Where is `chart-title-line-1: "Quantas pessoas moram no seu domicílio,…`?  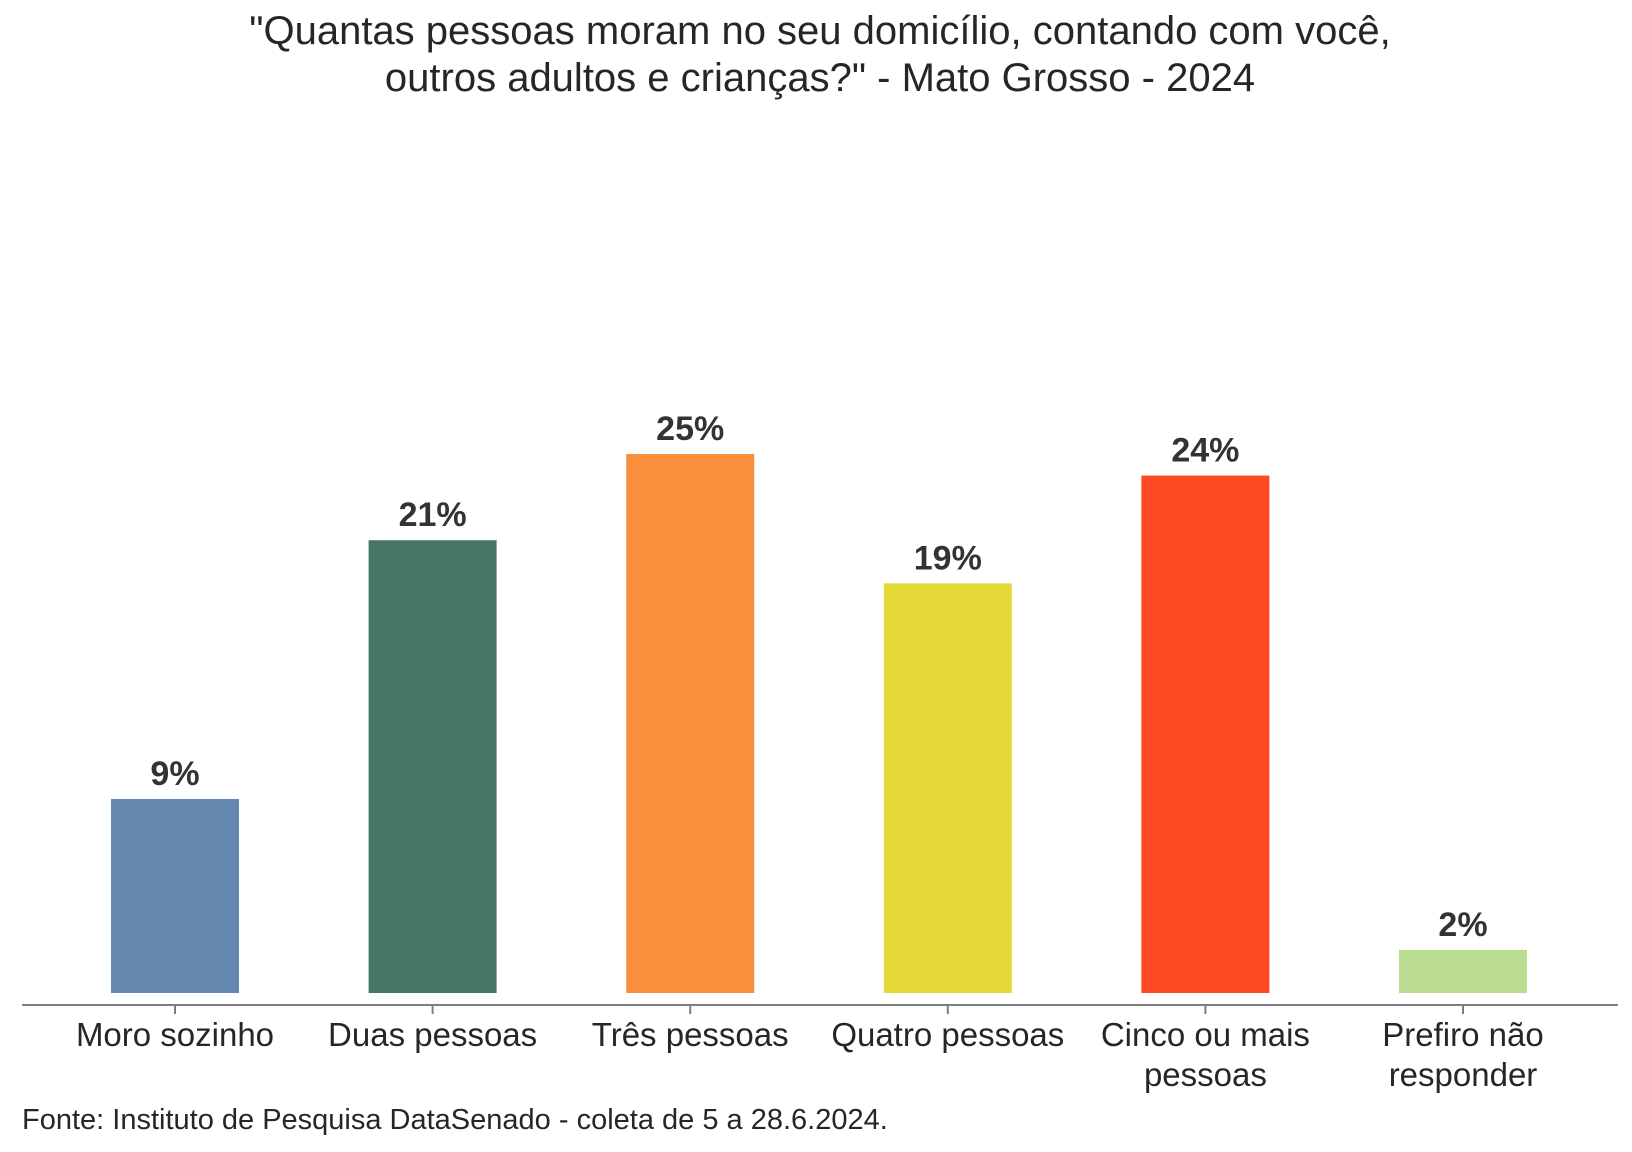
chart-title-line-1: "Quantas pessoas moram no seu domicílio,… is located at coordinates (820, 31).